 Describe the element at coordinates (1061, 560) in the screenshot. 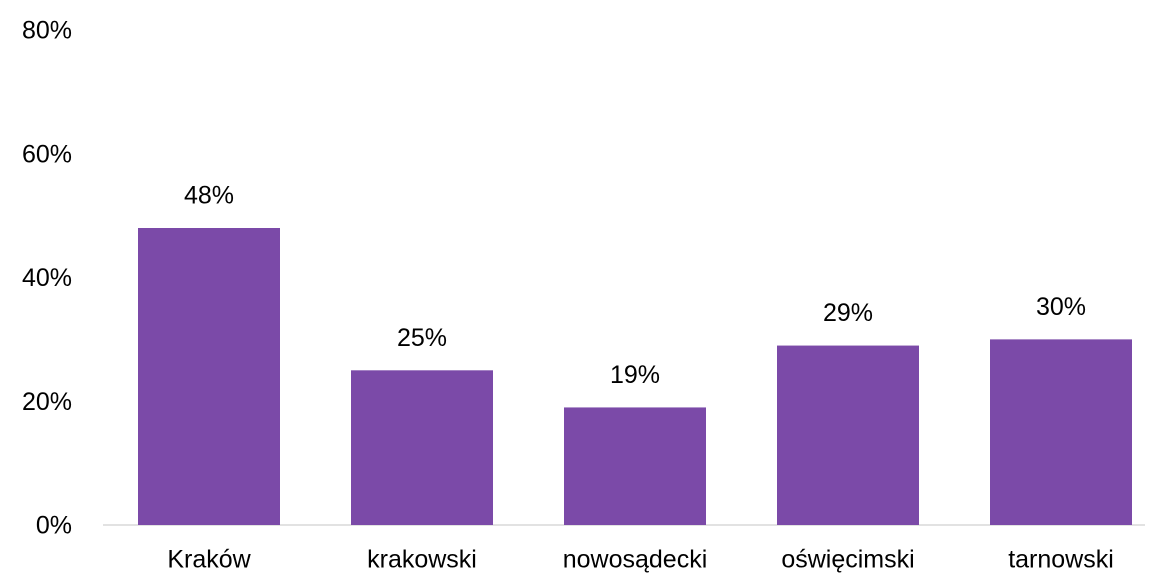

I see `x-tick-label: tarnowski` at that location.